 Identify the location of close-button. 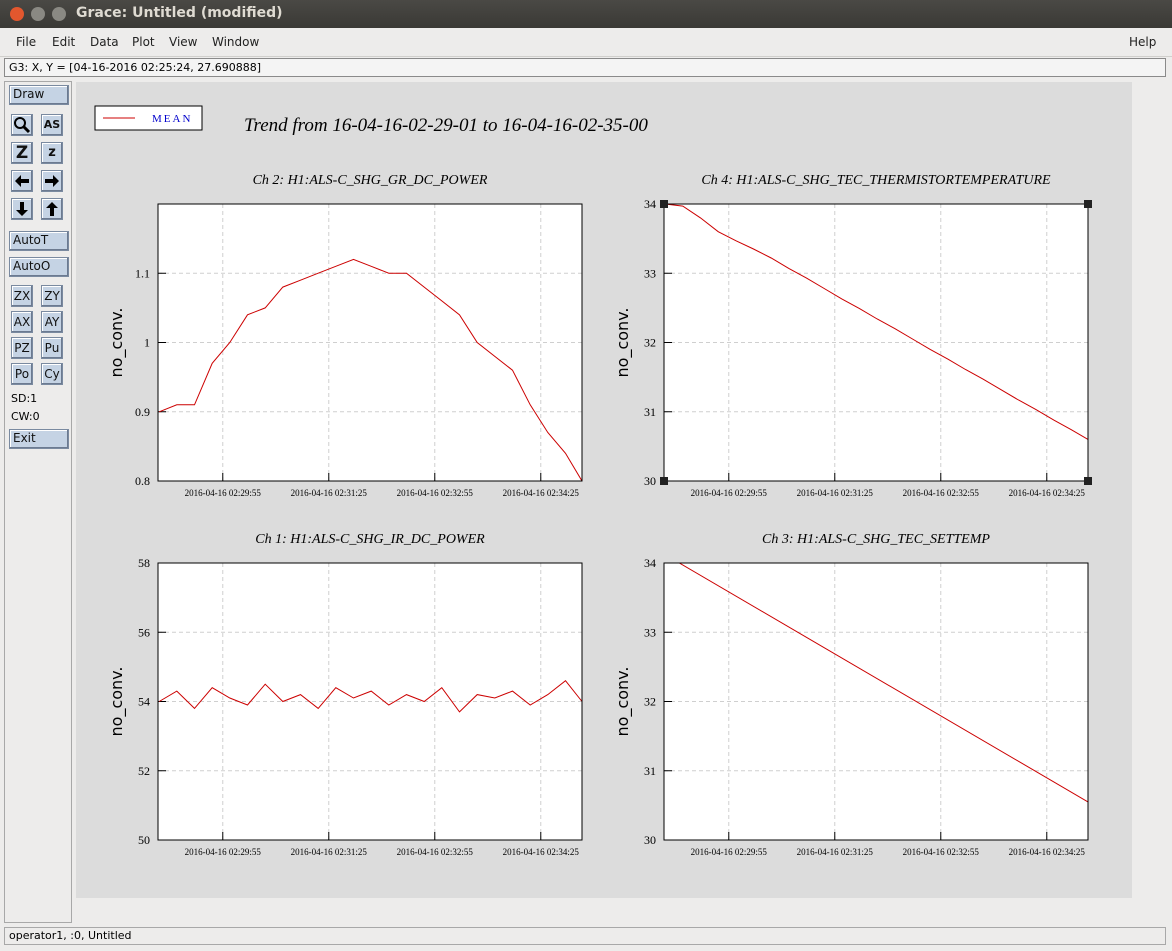
(17, 14).